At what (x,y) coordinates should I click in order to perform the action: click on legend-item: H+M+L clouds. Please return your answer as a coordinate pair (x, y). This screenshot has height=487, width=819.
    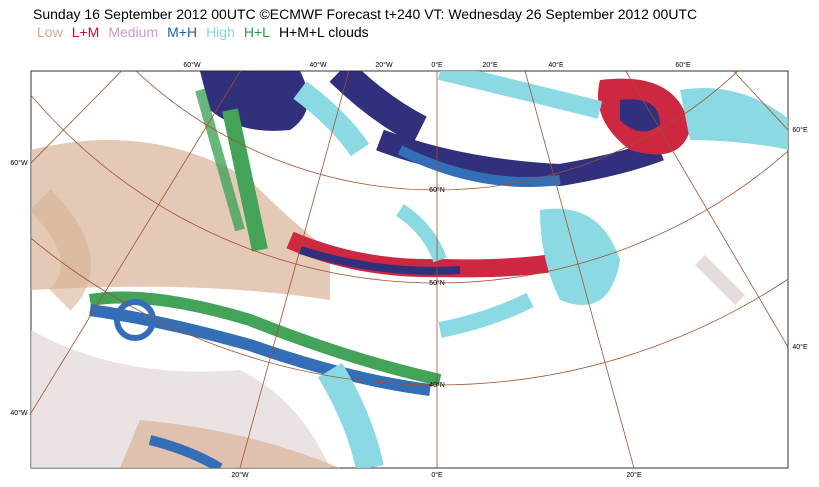
    Looking at the image, I should click on (324, 32).